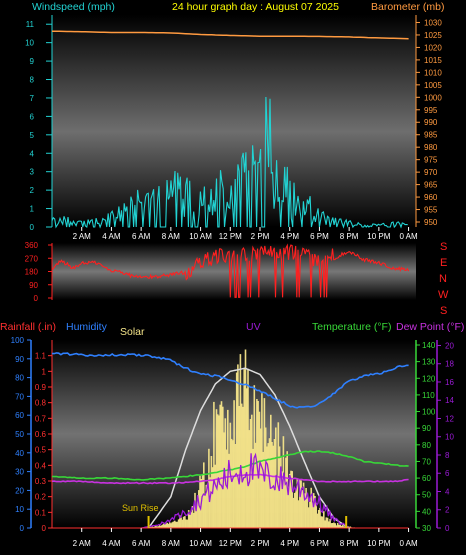  I want to click on wind-tick-label: 4, so click(32, 153).